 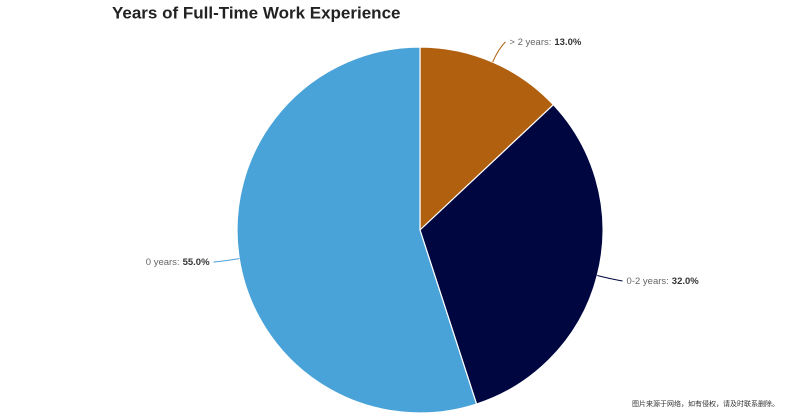 I want to click on slice-label-value: 13.0%, so click(x=567, y=41).